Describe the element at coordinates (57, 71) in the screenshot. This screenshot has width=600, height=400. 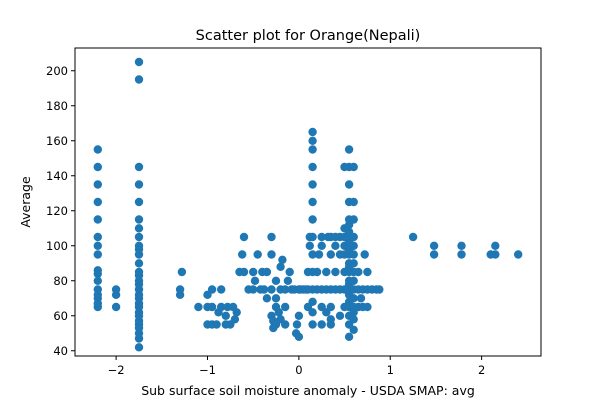
I see `y-tick-label: 200` at that location.